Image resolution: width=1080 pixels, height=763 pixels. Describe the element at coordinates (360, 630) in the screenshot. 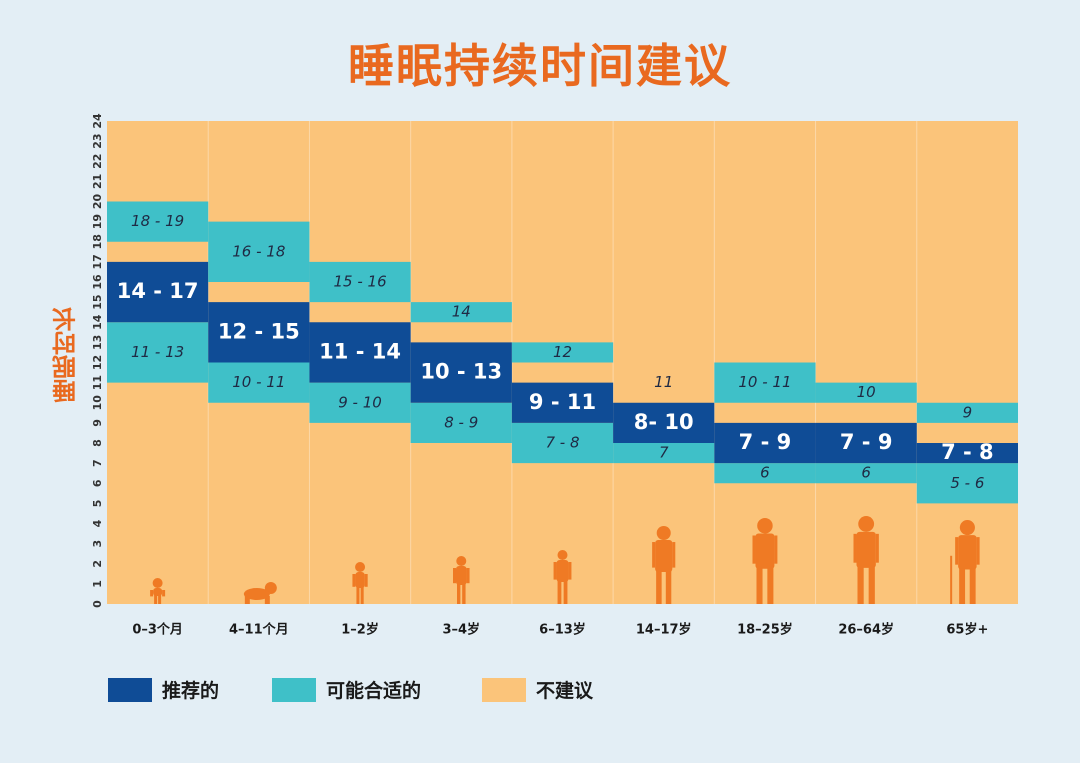

I see `x-tick-label: 1–2岁` at that location.